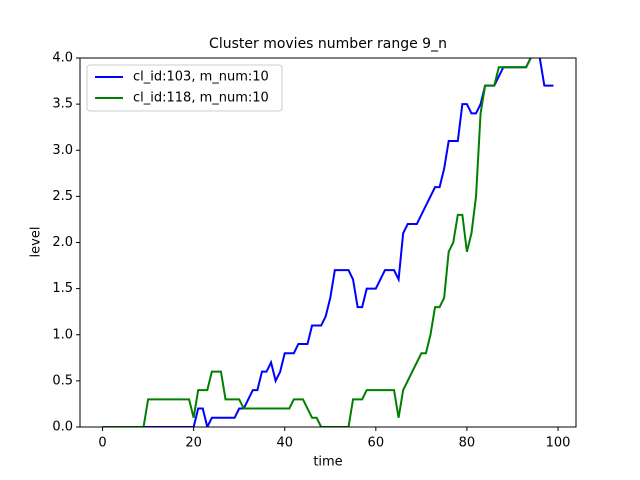  I want to click on y-tick-label: 2.5, so click(62, 196).